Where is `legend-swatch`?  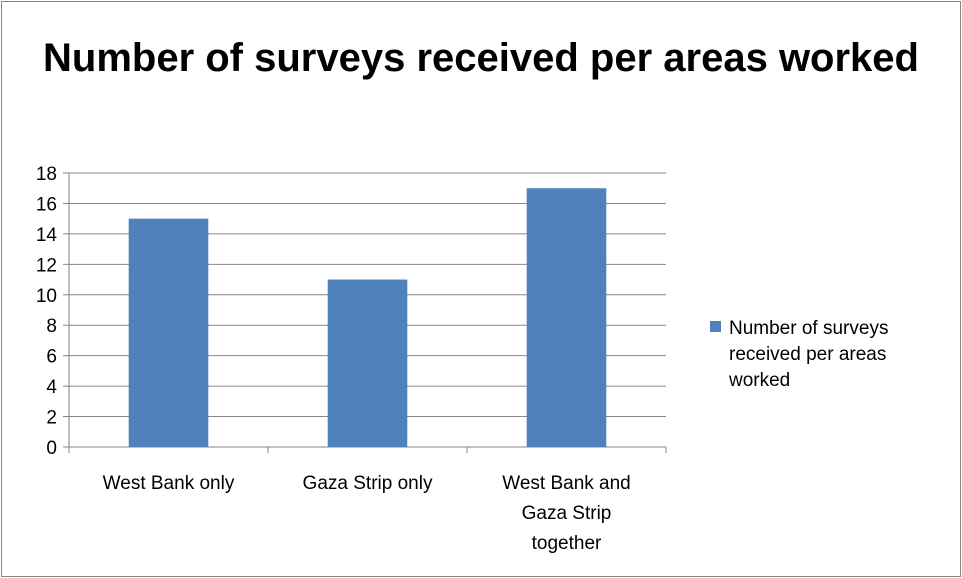 legend-swatch is located at coordinates (715, 326).